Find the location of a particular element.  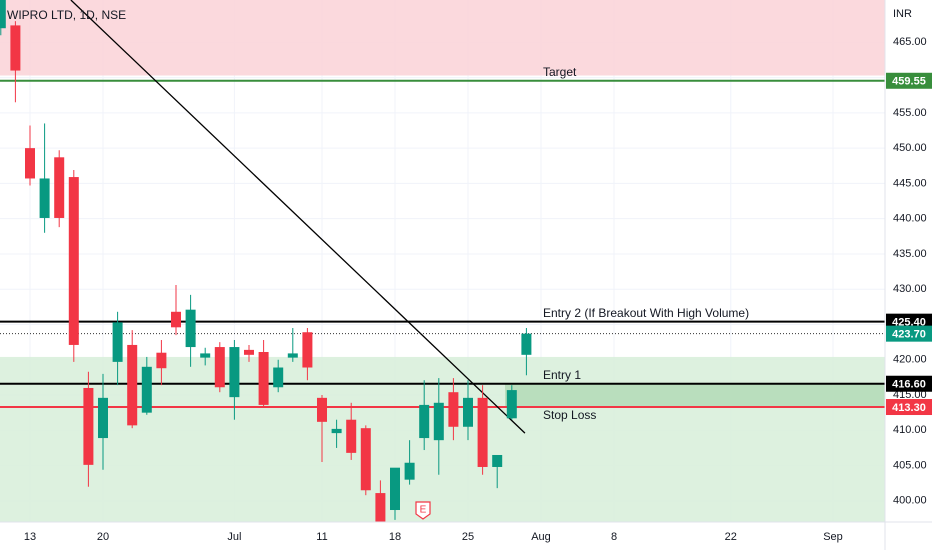

price-label: 413.30 is located at coordinates (909, 408).